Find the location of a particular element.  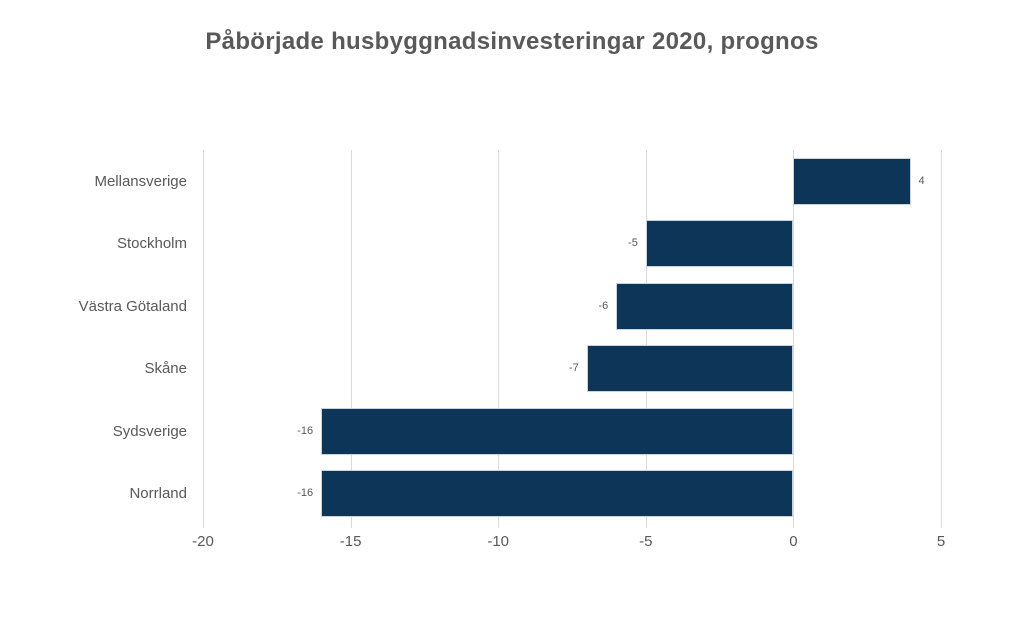

bar-sydsverige is located at coordinates (557, 431).